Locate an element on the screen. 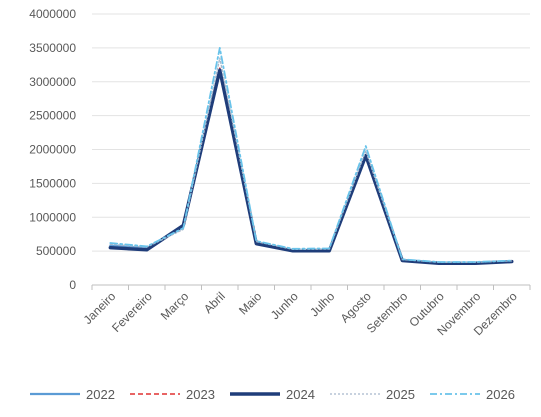 The height and width of the screenshot is (417, 541). x-tick-label-julho: Julho is located at coordinates (322, 304).